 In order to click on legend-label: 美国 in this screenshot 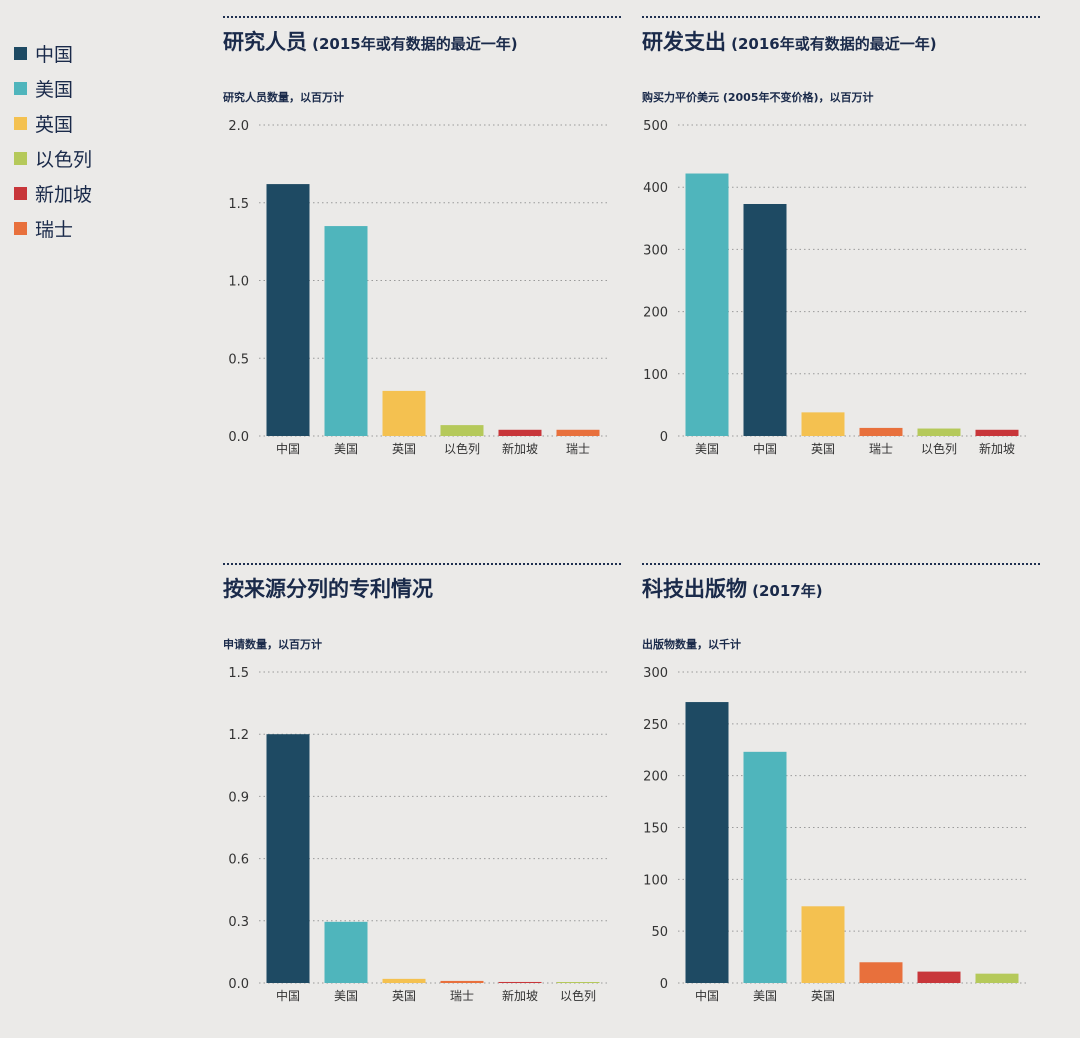, I will do `click(54, 90)`.